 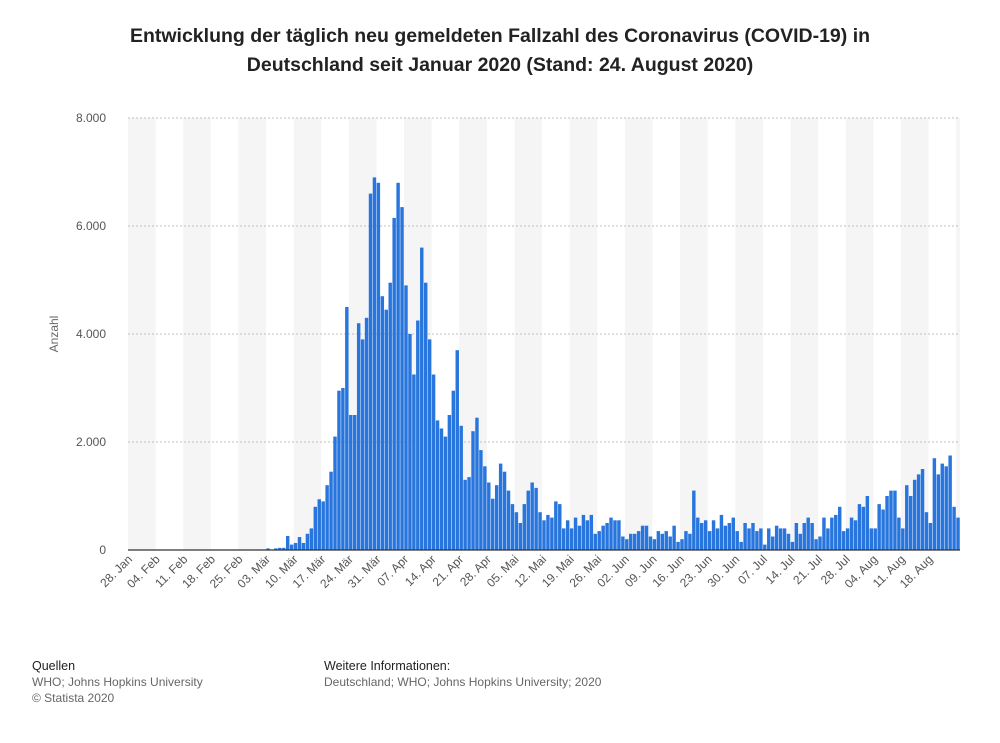 What do you see at coordinates (54, 334) in the screenshot?
I see `y-axis-label: Anzahl` at bounding box center [54, 334].